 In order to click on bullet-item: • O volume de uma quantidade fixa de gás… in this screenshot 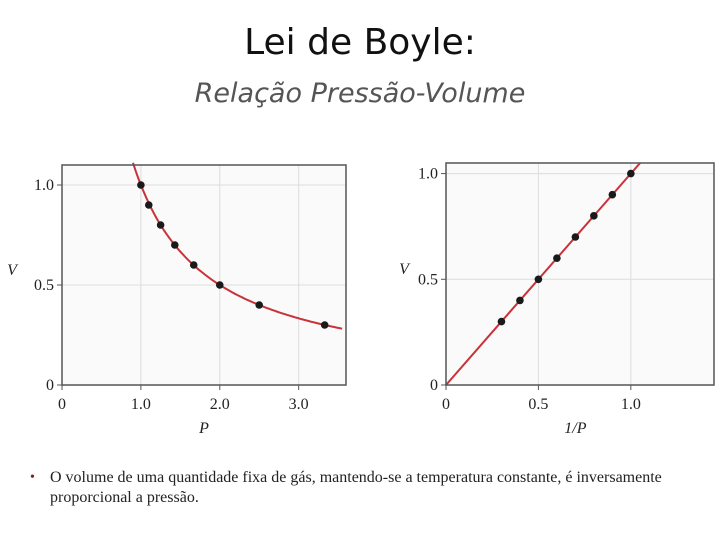, I will do `click(370, 488)`.